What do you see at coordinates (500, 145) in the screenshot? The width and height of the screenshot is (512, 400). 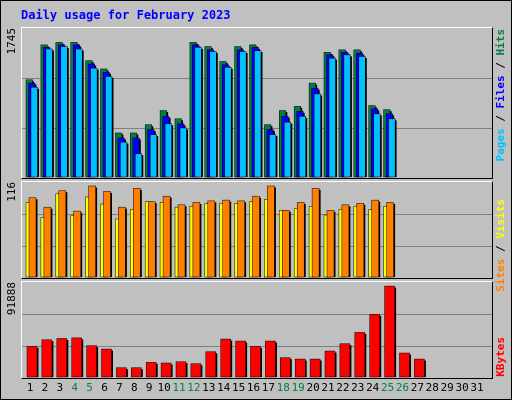 I see `legend-pages: Pages` at bounding box center [500, 145].